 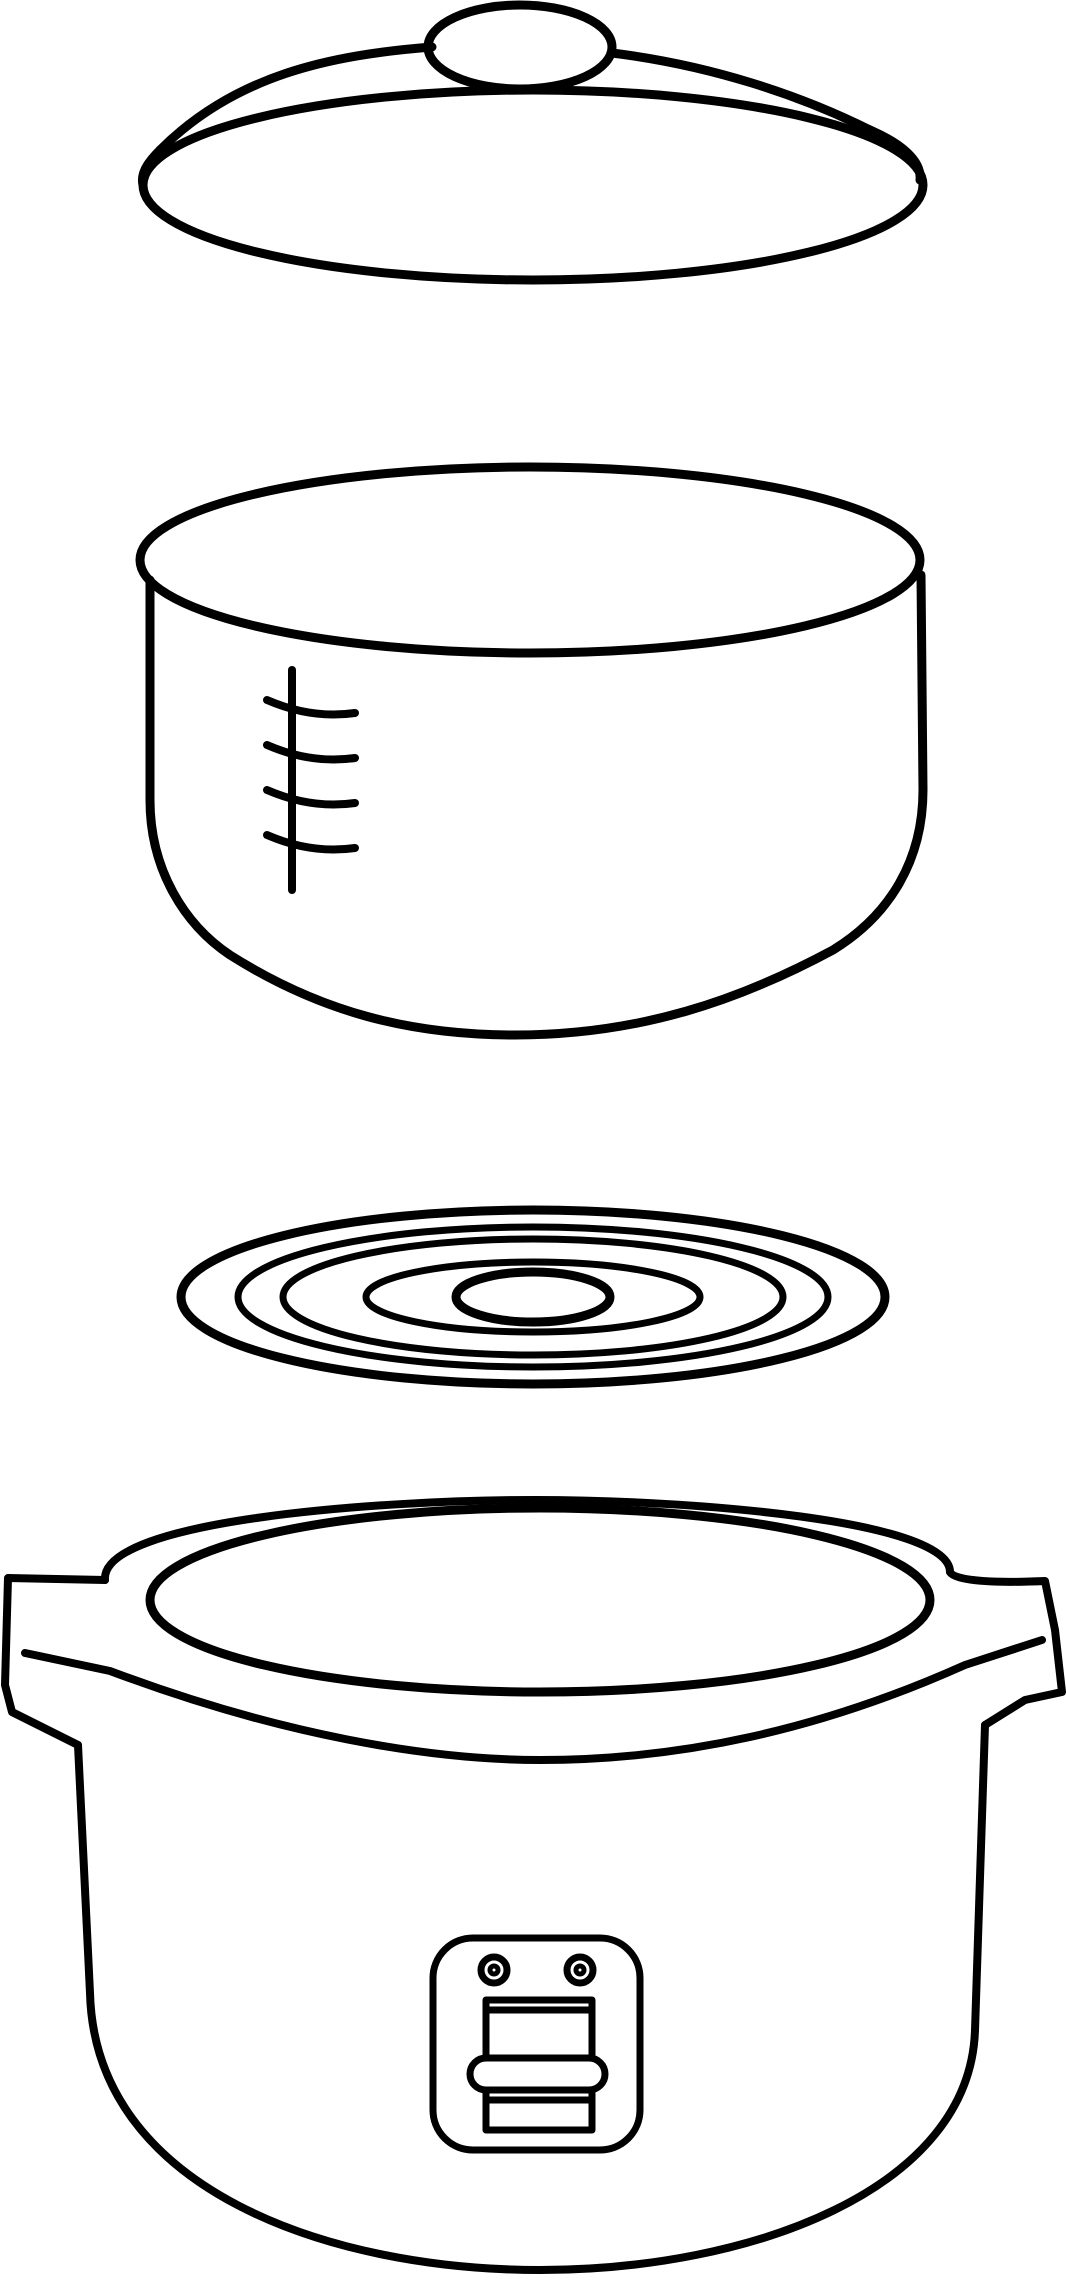 I want to click on heating-plate, so click(x=533, y=1297).